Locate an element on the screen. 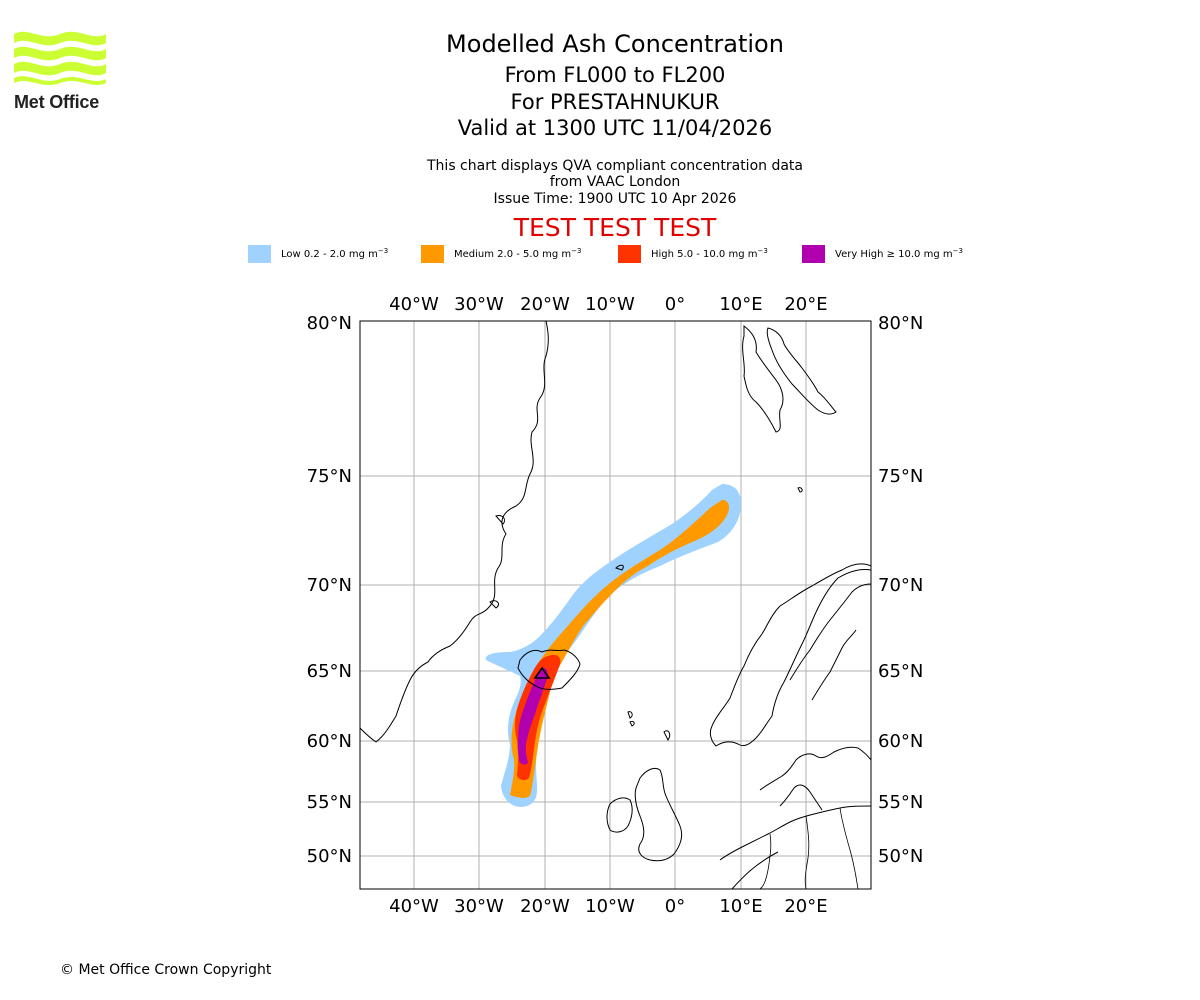  legend-swatch-medium is located at coordinates (432, 253).